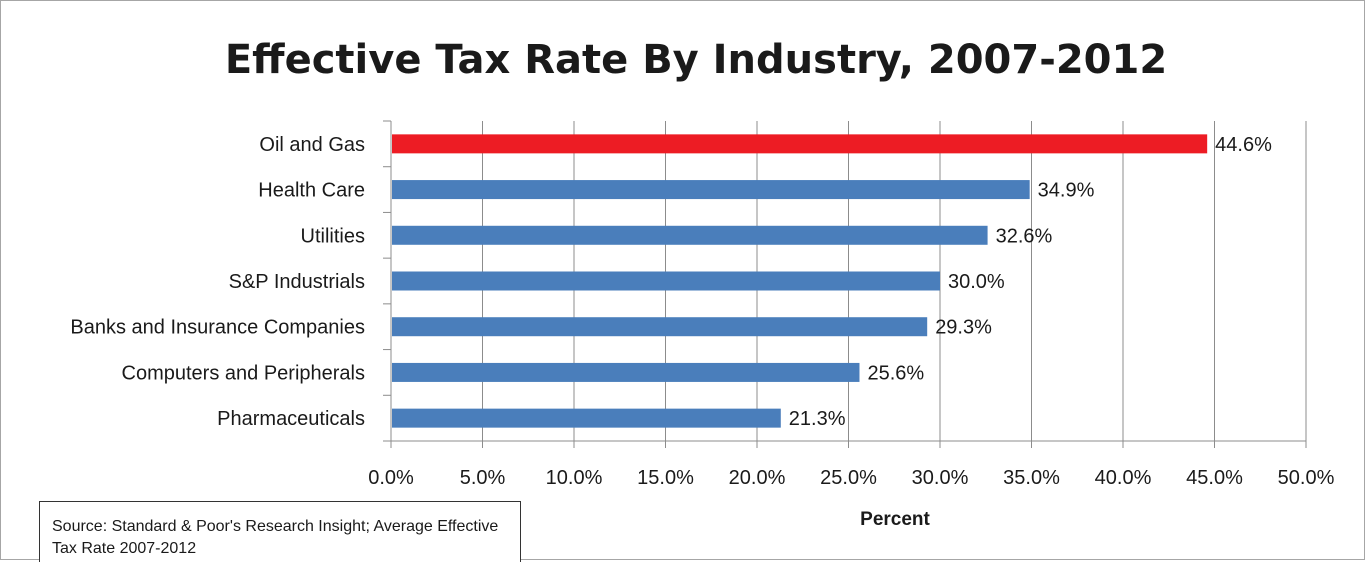 This screenshot has width=1365, height=562. I want to click on value-label: 29.3%, so click(963, 328).